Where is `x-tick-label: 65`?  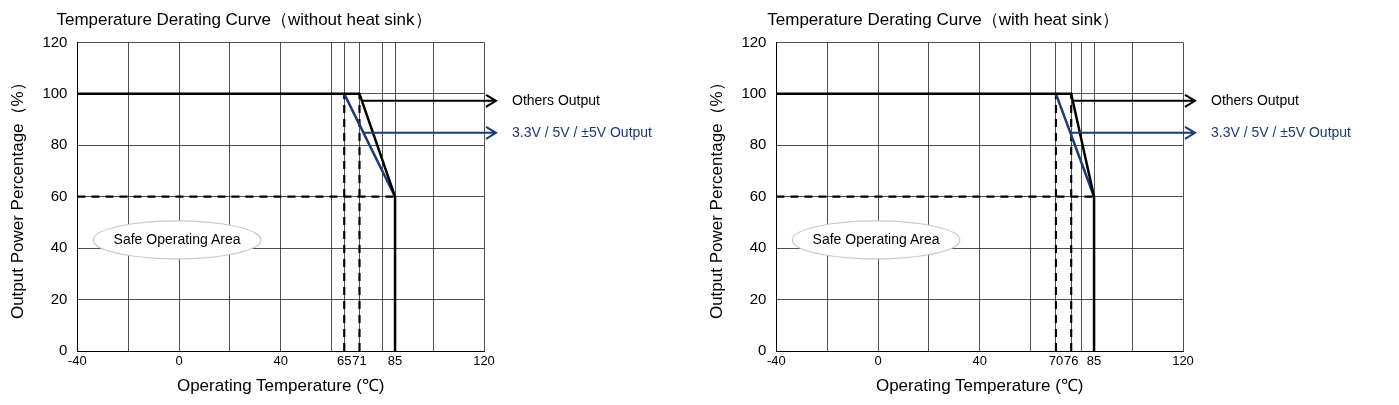
x-tick-label: 65 is located at coordinates (344, 361).